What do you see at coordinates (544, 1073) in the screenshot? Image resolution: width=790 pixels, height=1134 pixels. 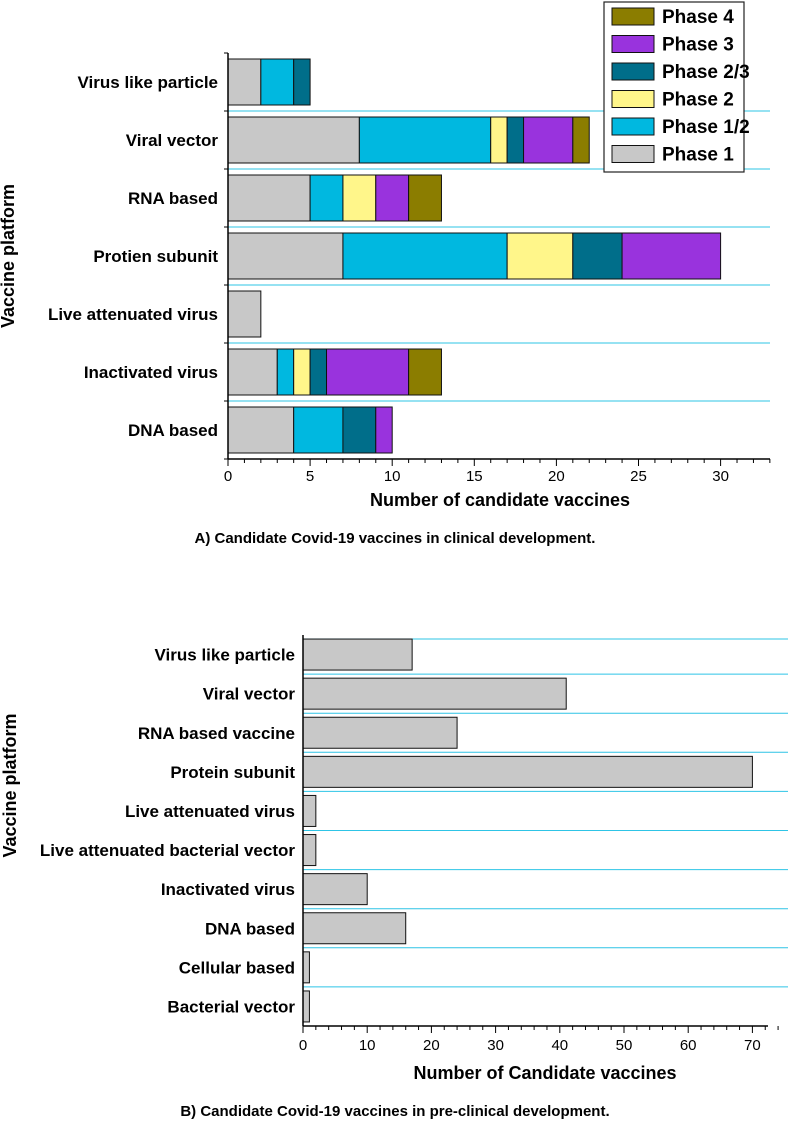 I see `x-axis-title: Number of Candidate vaccines` at bounding box center [544, 1073].